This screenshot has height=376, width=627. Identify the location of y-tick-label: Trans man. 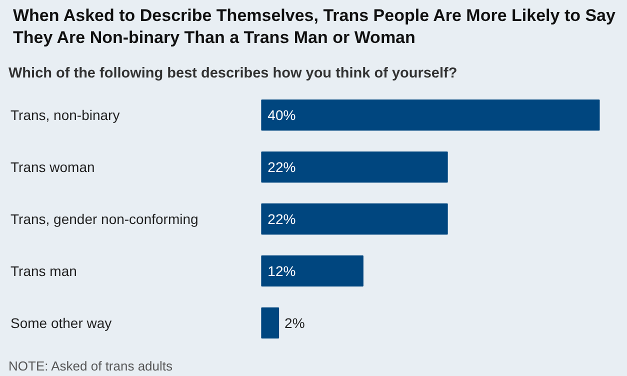
(43, 270).